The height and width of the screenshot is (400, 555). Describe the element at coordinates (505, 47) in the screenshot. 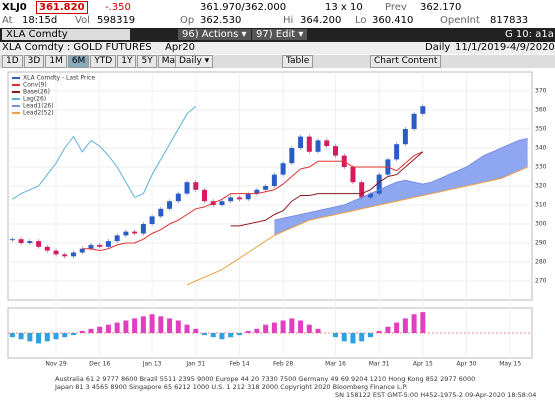

I see `date-range: 11/1/2019-4/9/2020` at that location.